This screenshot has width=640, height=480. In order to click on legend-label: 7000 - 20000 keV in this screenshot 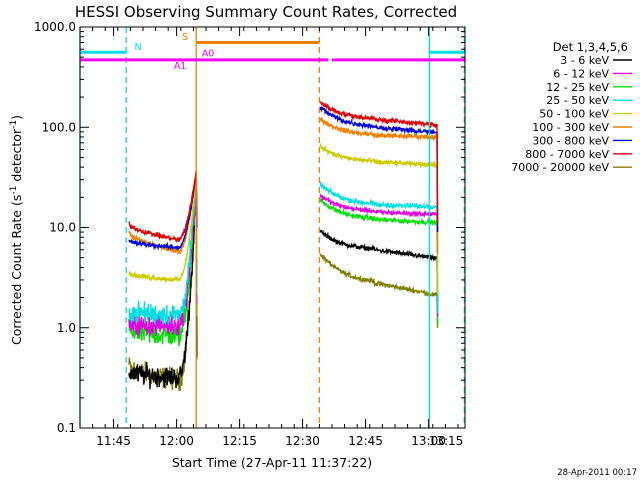, I will do `click(560, 167)`.